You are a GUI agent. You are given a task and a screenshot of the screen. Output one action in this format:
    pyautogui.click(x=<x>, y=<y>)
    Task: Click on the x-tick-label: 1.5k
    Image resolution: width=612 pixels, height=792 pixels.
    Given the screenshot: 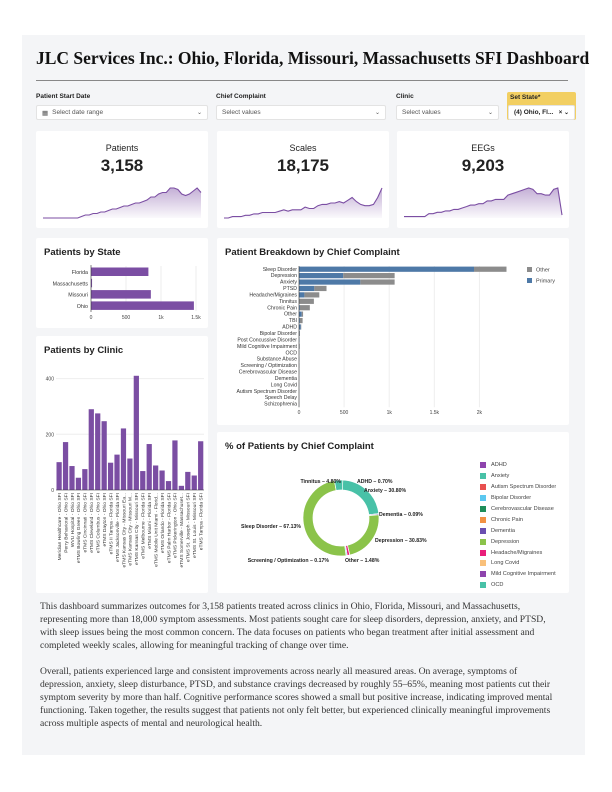 What is the action you would take?
    pyautogui.click(x=196, y=318)
    